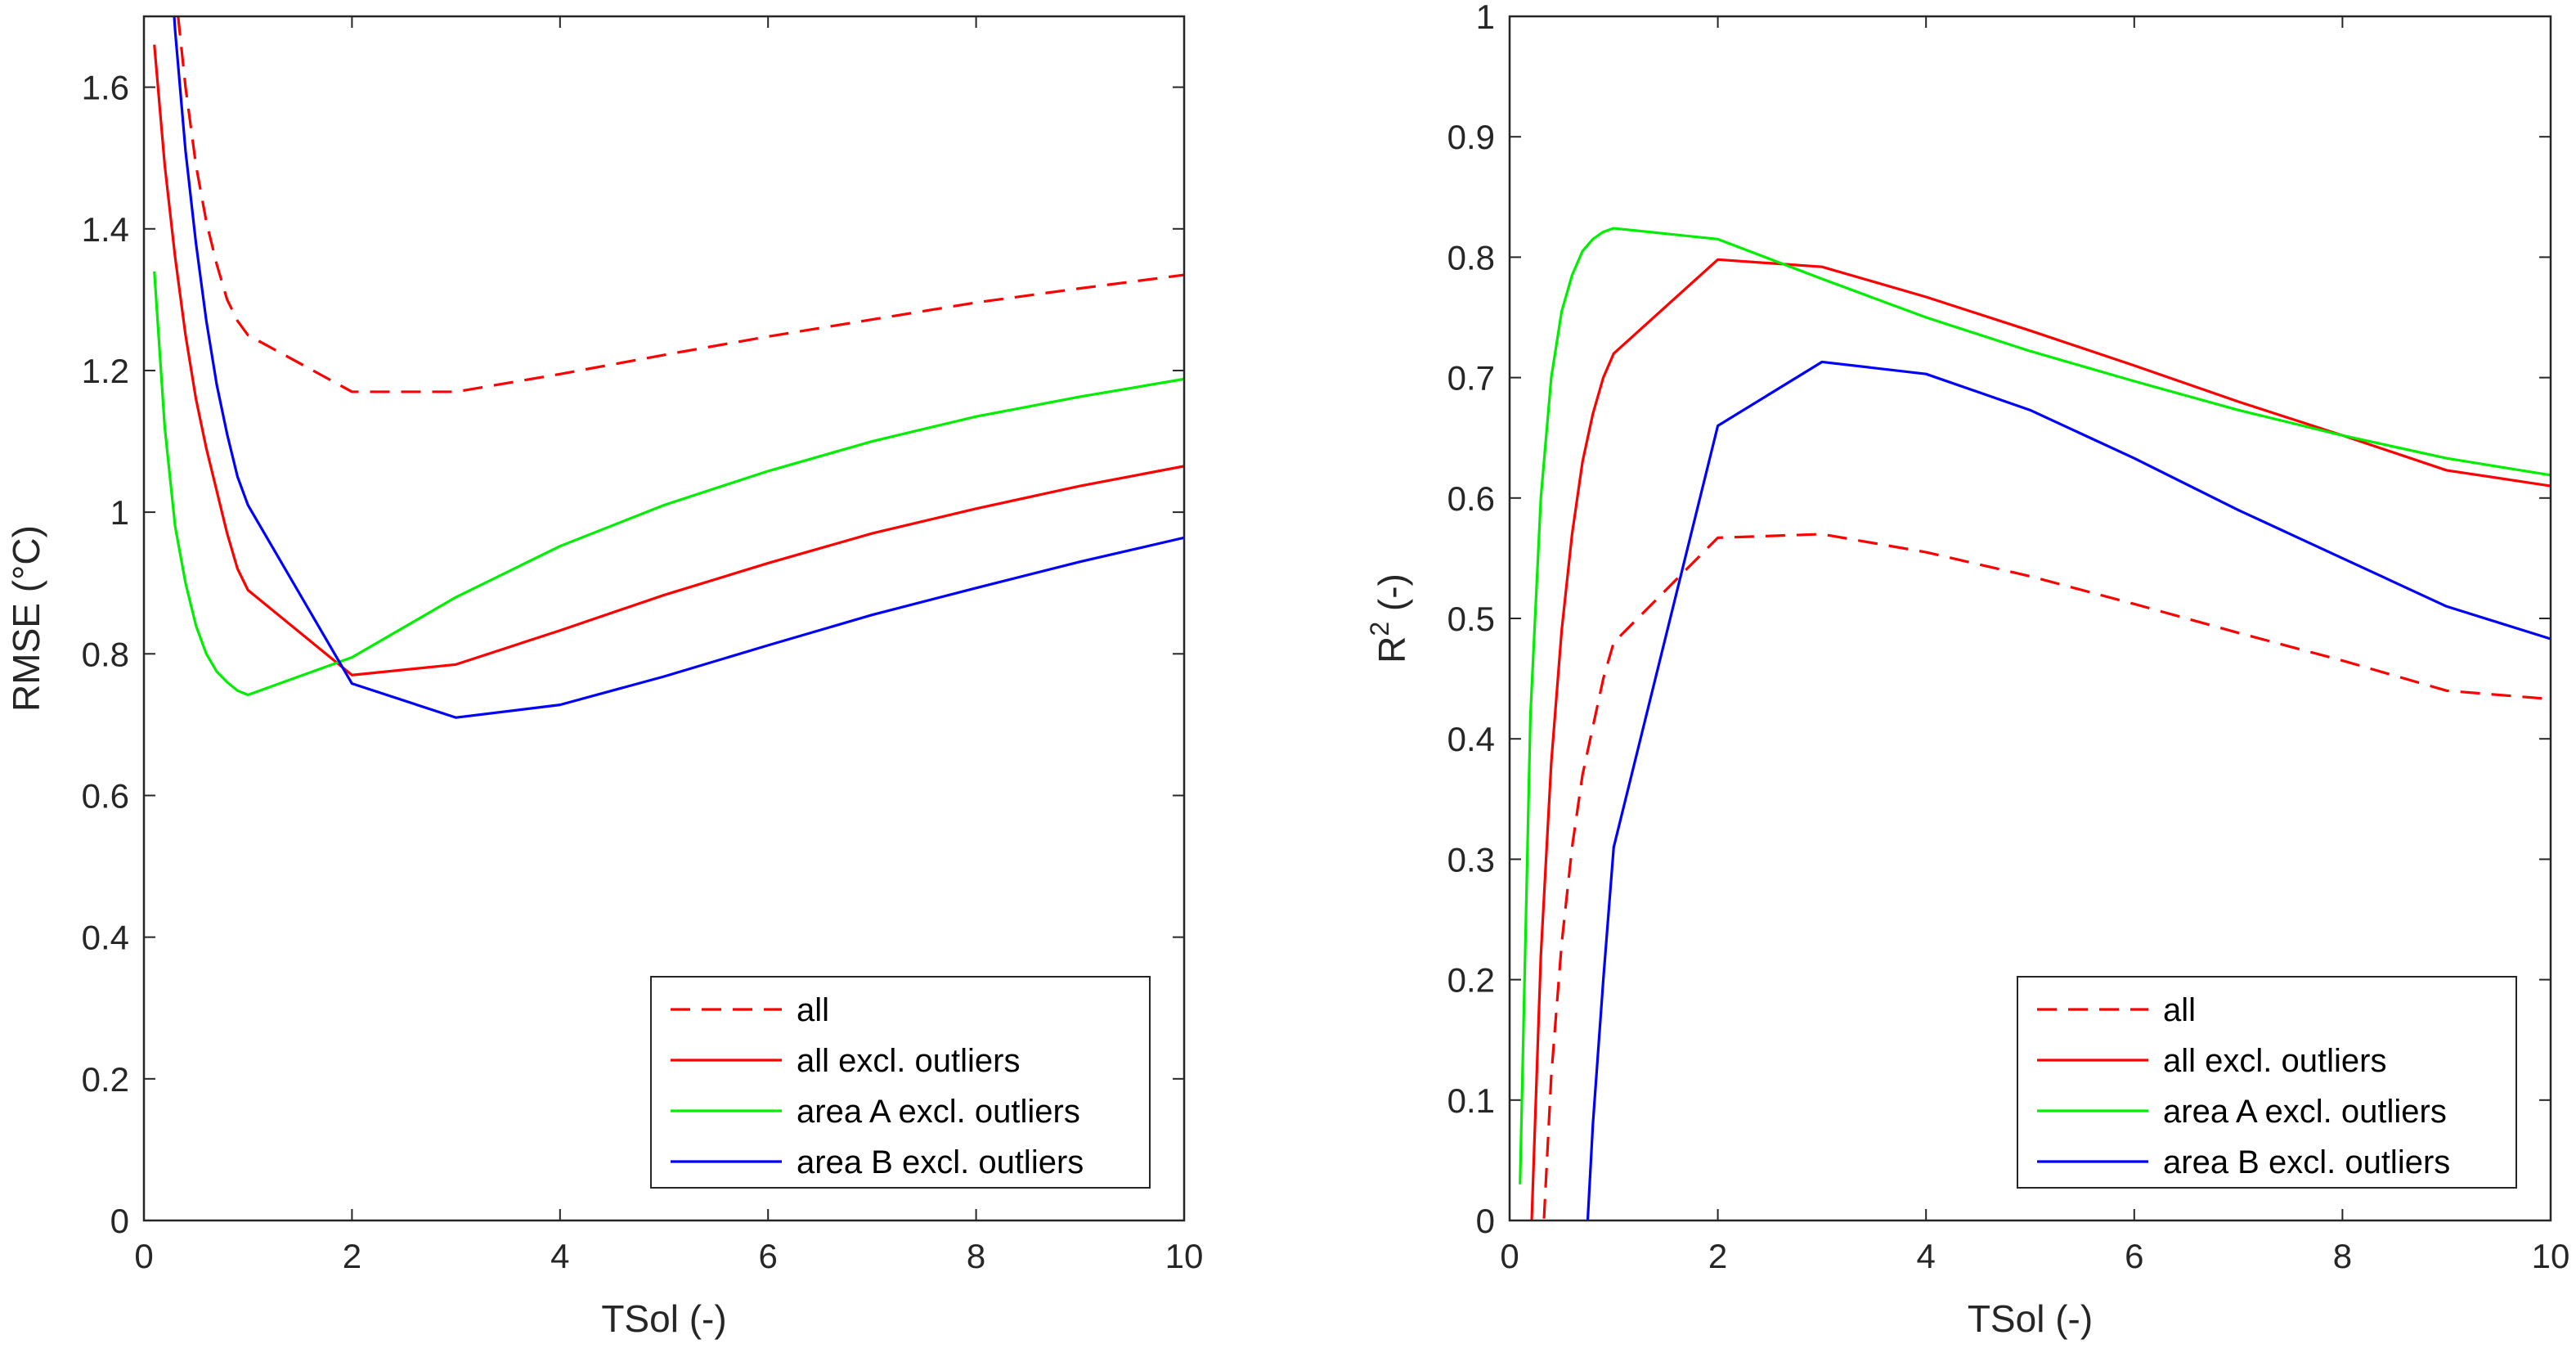 This screenshot has width=2576, height=1362. What do you see at coordinates (1389, 618) in the screenshot?
I see `r2-y-axis-label: R2 (-)` at bounding box center [1389, 618].